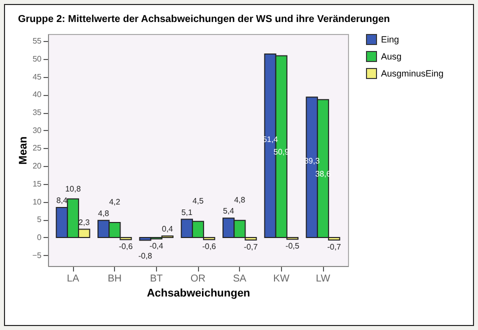 This screenshot has width=478, height=330. I want to click on y-tick-label: 5, so click(39, 219).